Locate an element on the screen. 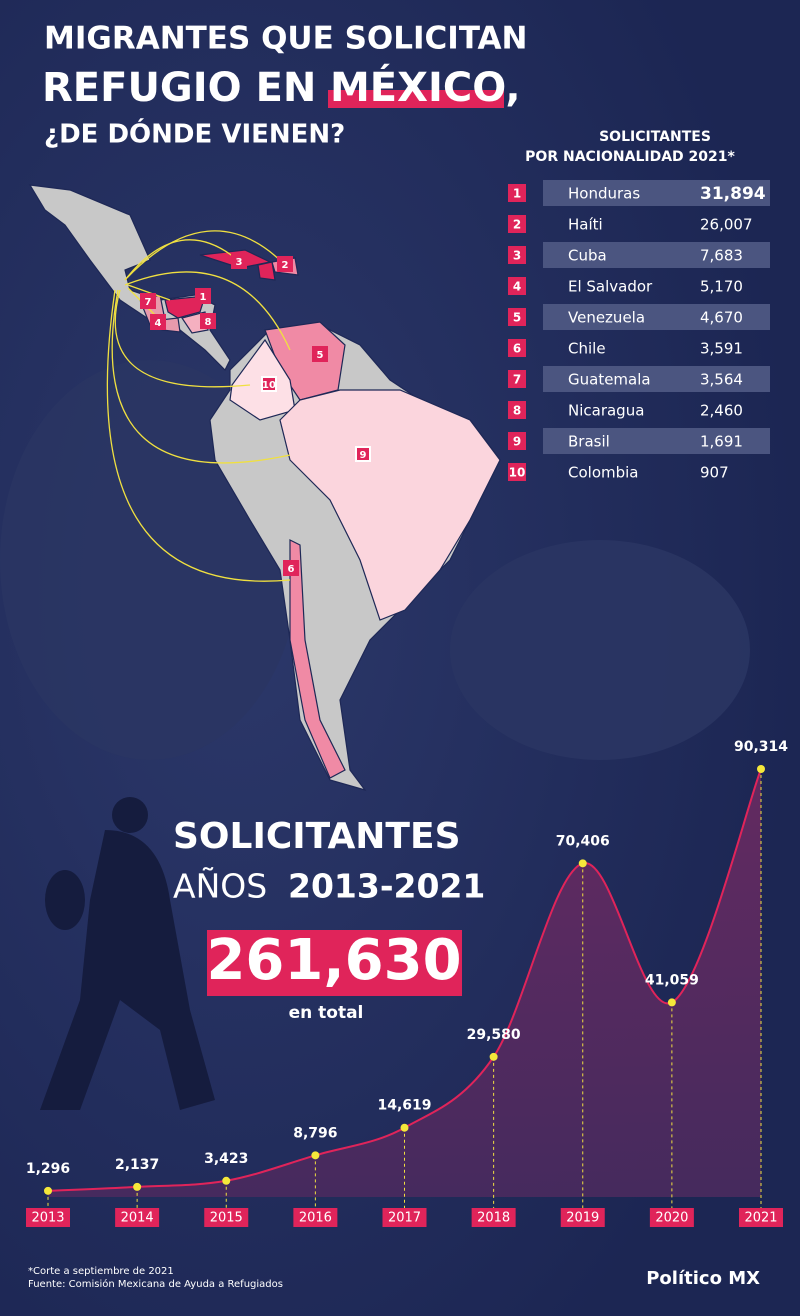 This screenshot has width=800, height=1316. total-box is located at coordinates (334, 963).